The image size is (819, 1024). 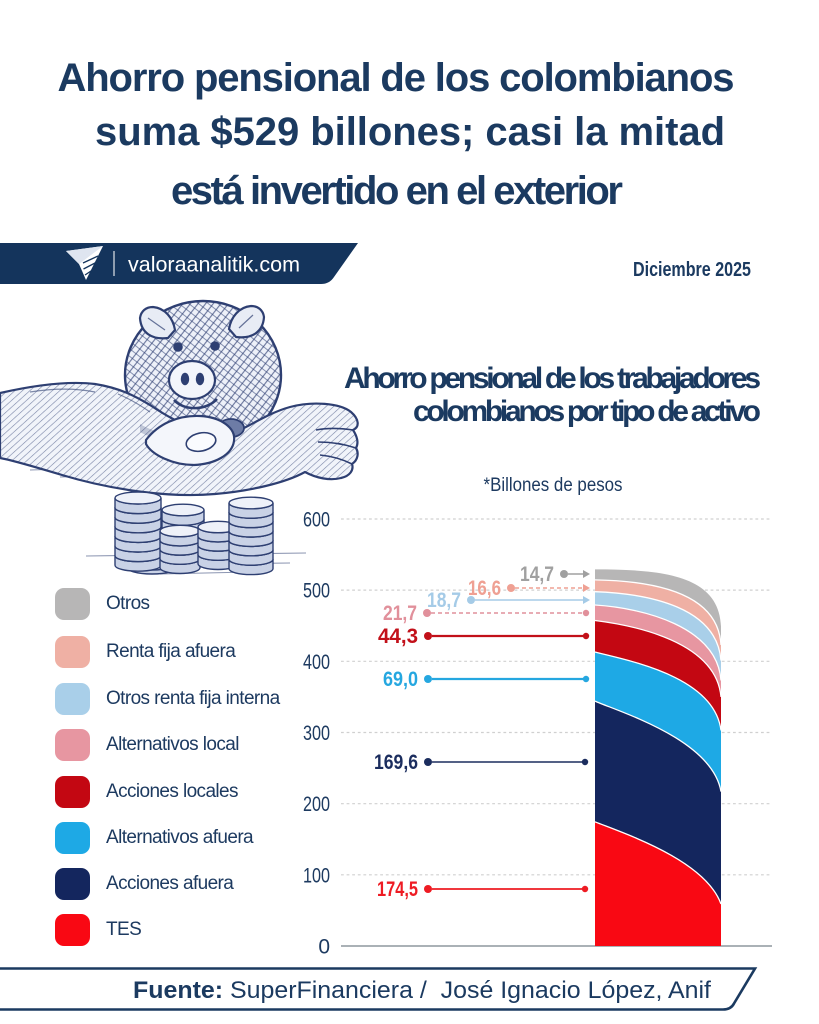 What do you see at coordinates (397, 889) in the screenshot?
I see `svg-text: 174,5` at bounding box center [397, 889].